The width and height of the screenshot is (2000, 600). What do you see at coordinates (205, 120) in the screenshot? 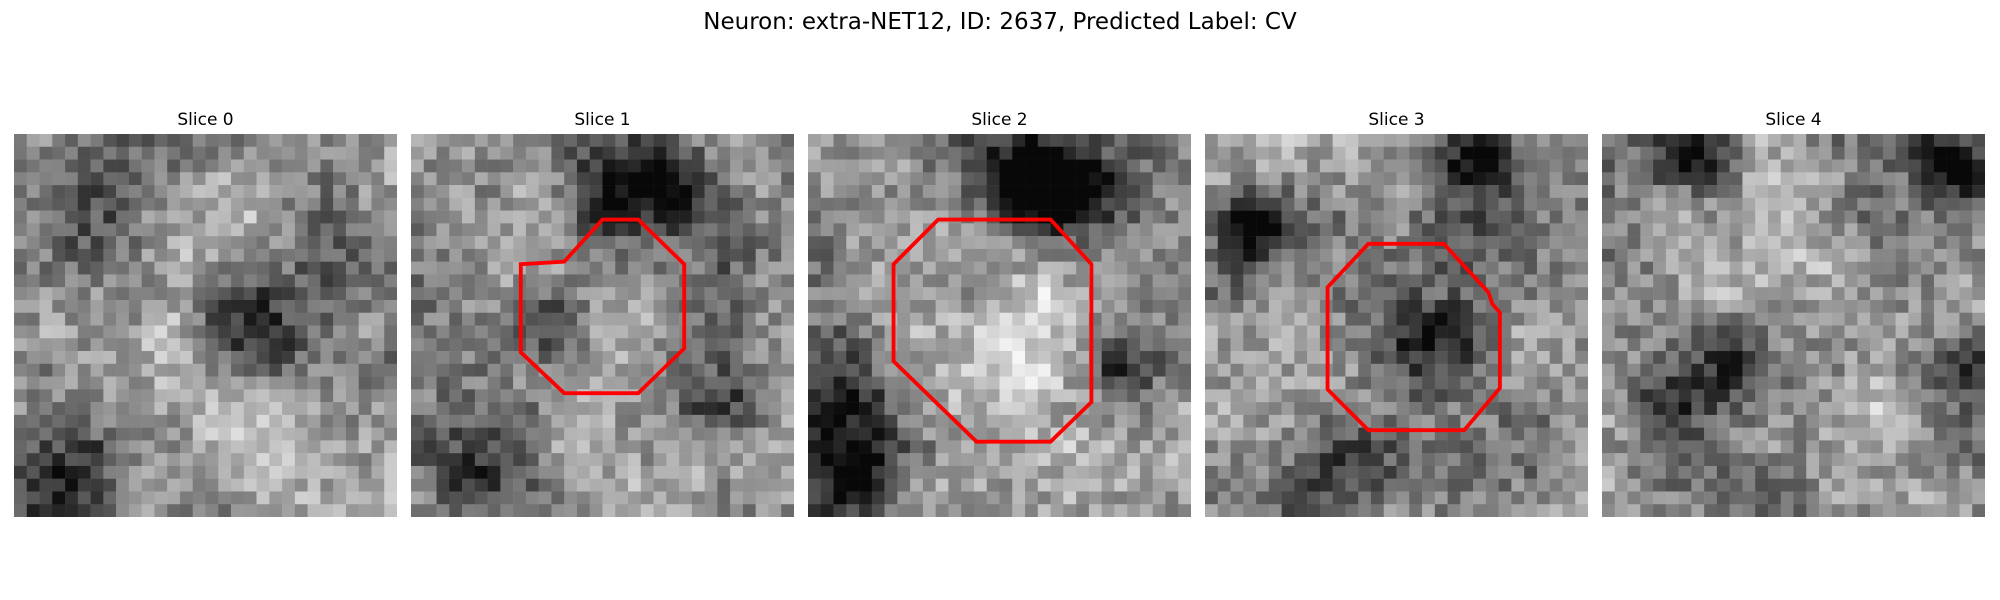
I see `slice-title-0: Slice 0` at bounding box center [205, 120].